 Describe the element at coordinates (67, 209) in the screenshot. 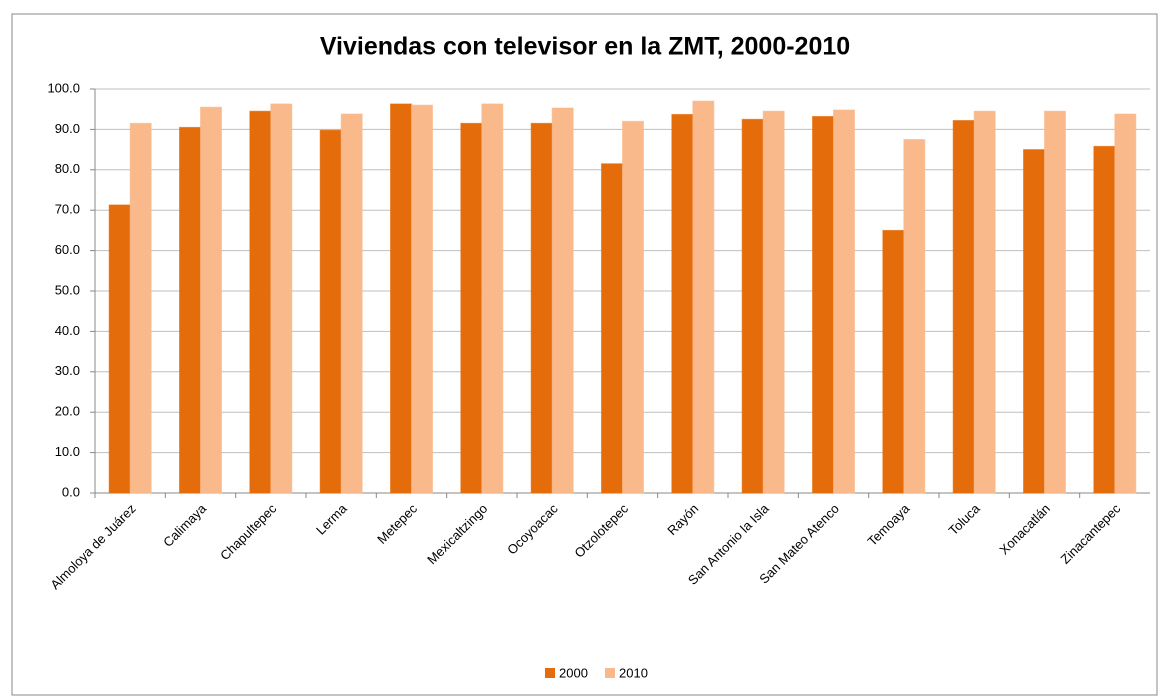

I see `y-tick-label: 70.0` at that location.